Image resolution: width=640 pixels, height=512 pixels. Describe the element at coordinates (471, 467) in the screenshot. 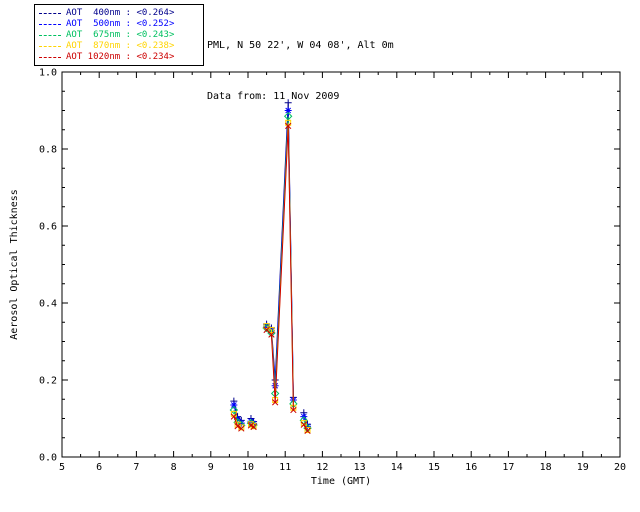

I see `x-tick-label: 16` at that location.